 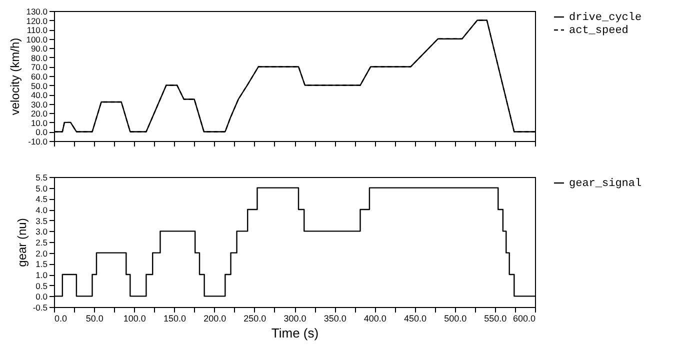 What do you see at coordinates (39, 77) in the screenshot?
I see `y-tick-label: 60.0` at bounding box center [39, 77].